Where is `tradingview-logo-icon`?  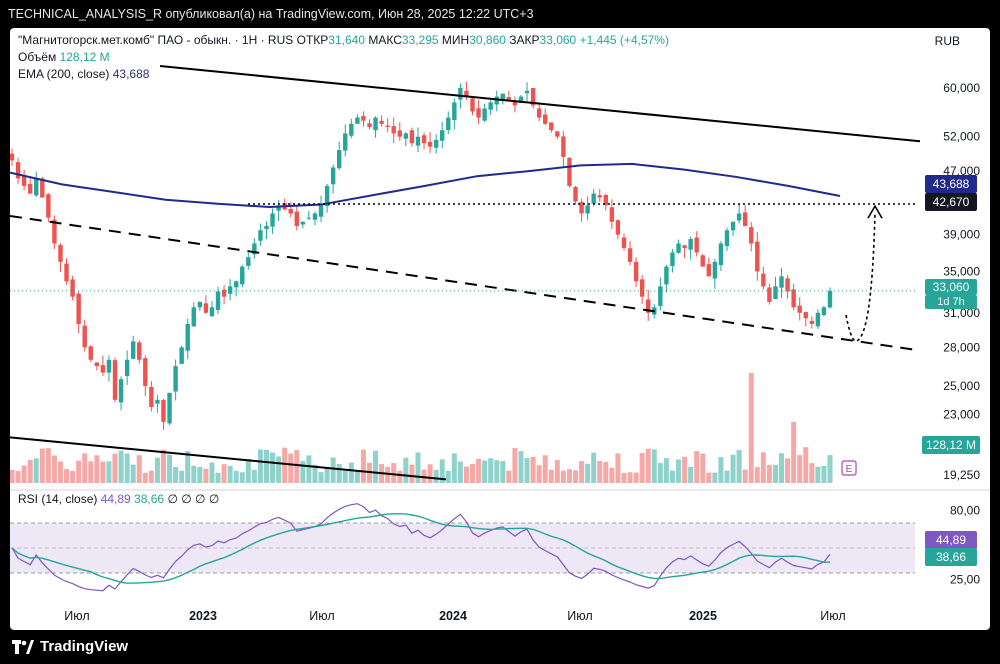
tradingview-logo-icon is located at coordinates (23, 646).